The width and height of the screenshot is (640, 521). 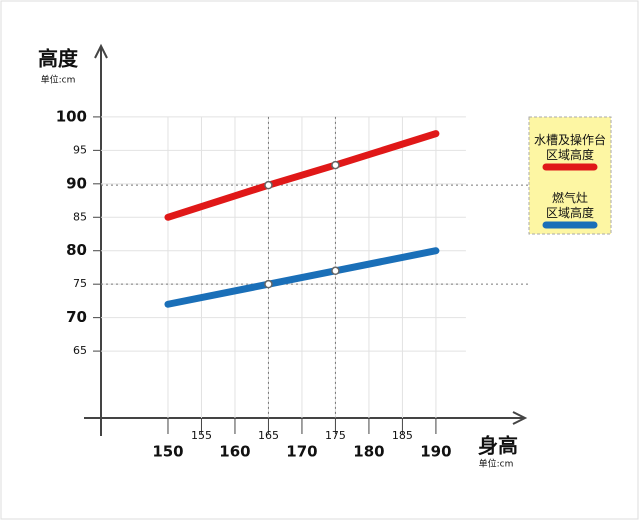 What do you see at coordinates (498, 446) in the screenshot?
I see `x-label: 身高` at bounding box center [498, 446].